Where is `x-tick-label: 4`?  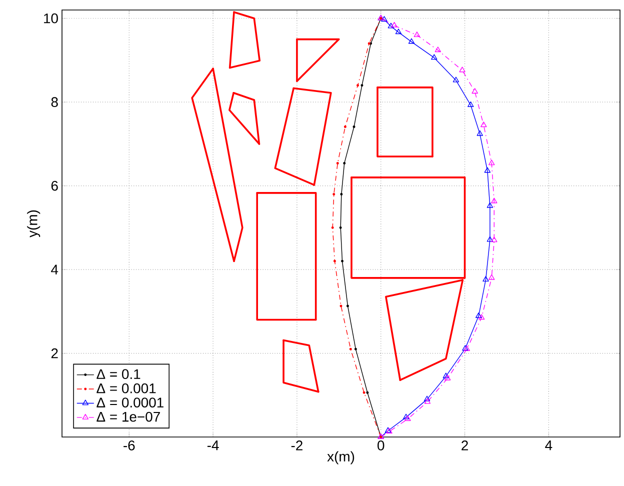 x-tick-label: 4 is located at coordinates (548, 445).